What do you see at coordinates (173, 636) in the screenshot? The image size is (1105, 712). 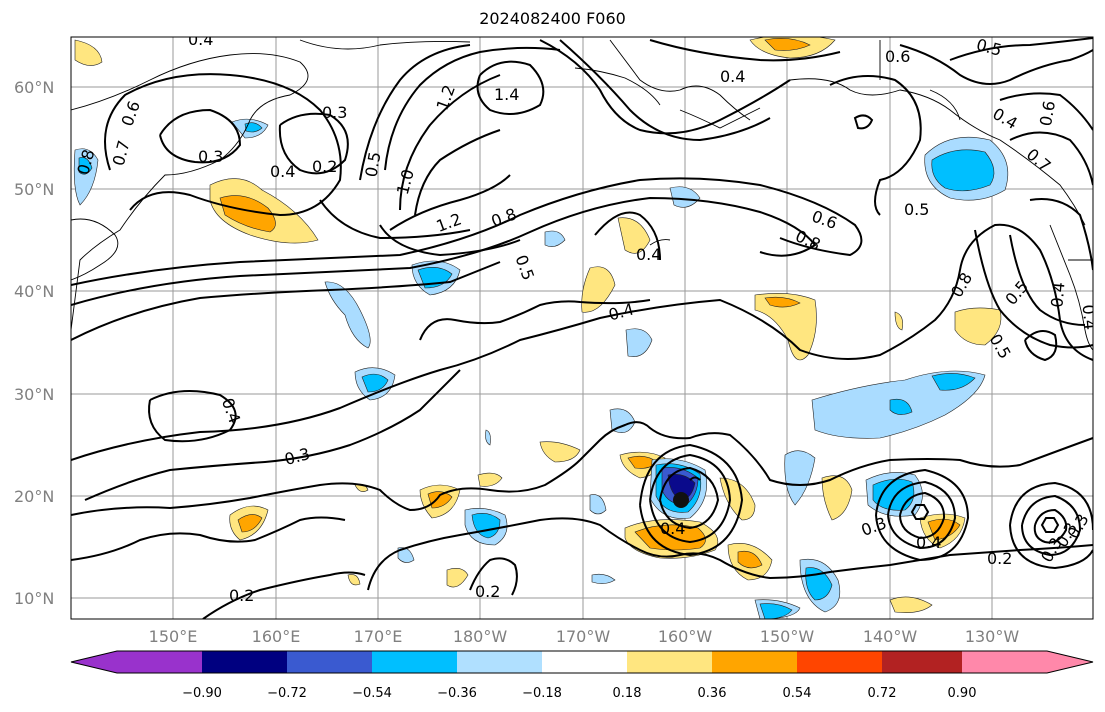 I see `lon-label: 150°E` at bounding box center [173, 636].